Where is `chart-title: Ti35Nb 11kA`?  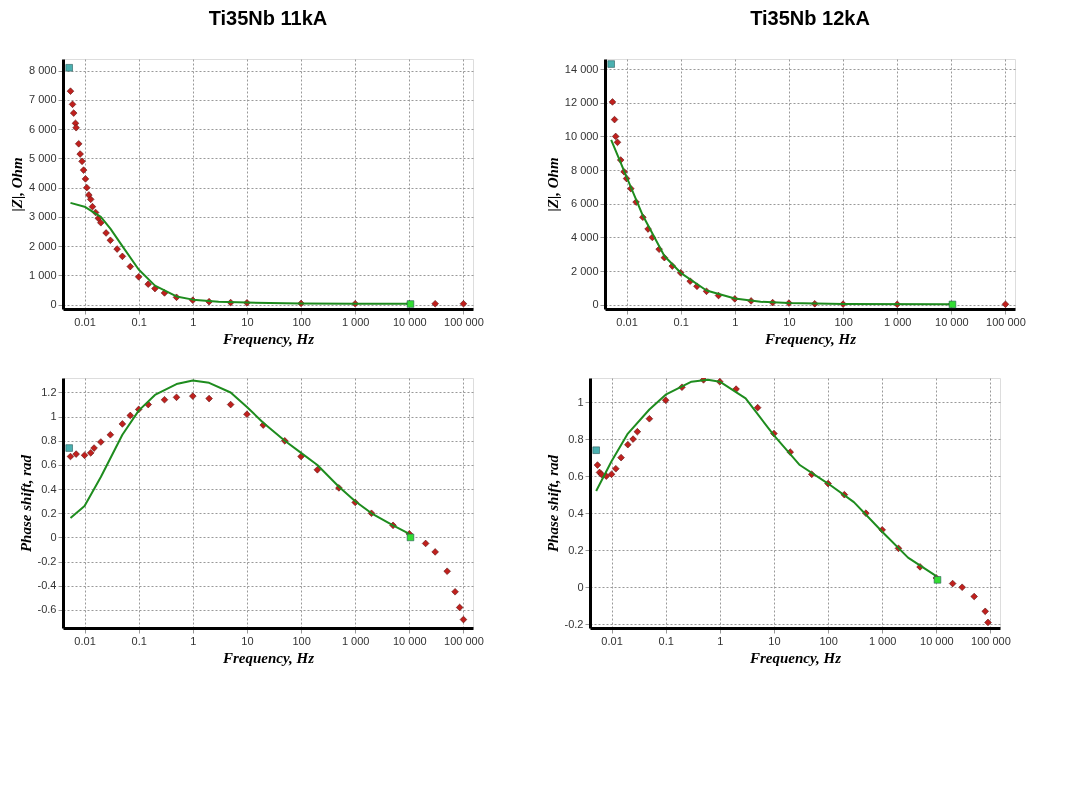
chart-title: Ti35Nb 11kA is located at coordinates (268, 18).